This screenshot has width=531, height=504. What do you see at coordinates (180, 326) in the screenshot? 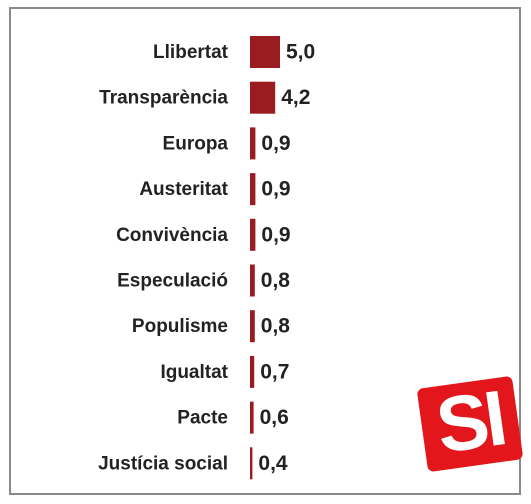
I see `category-label: Populisme` at bounding box center [180, 326].